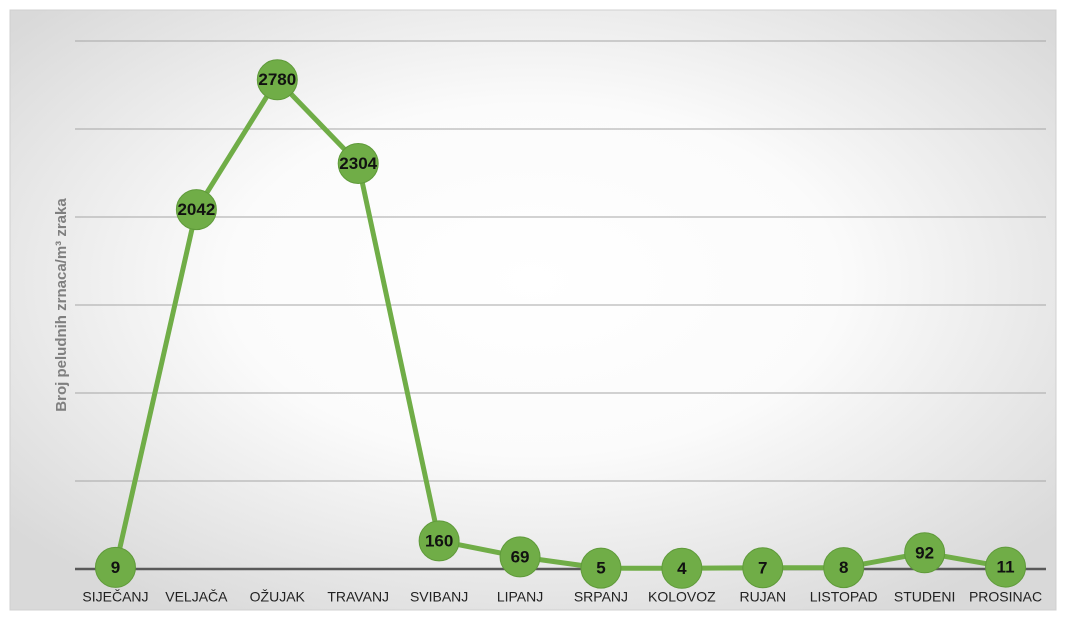 This screenshot has width=1066, height=619. I want to click on data-label: 2304, so click(358, 163).